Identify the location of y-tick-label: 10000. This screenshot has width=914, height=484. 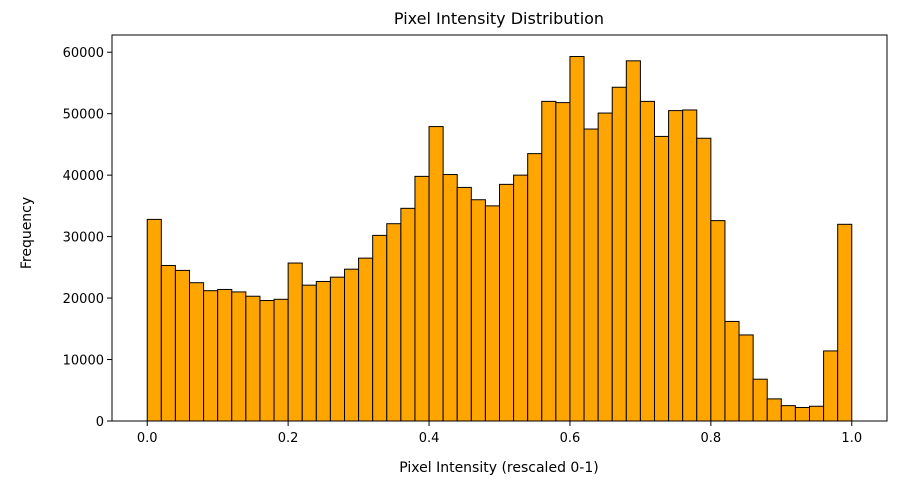
(83, 361).